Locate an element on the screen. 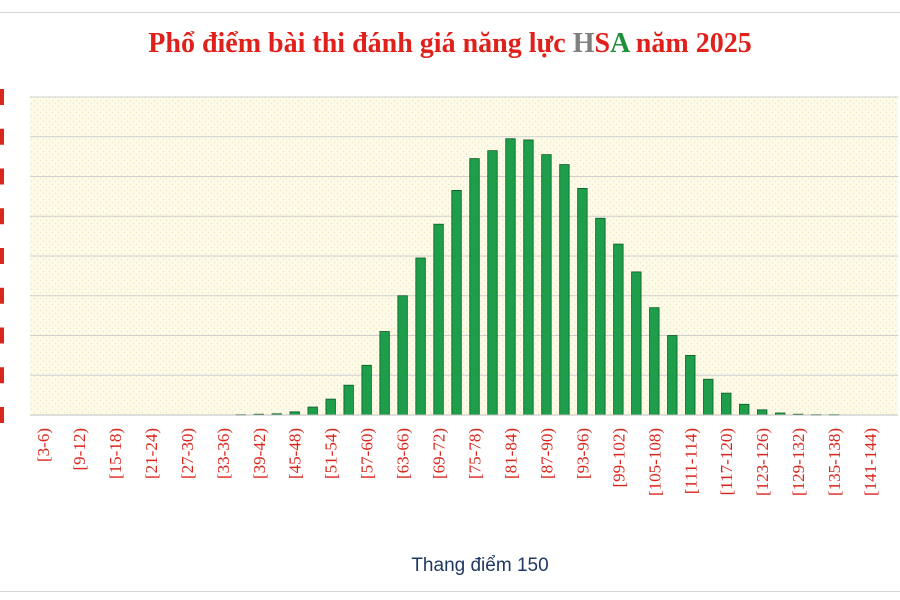  x-tick-label: [75-78) is located at coordinates (475, 453).